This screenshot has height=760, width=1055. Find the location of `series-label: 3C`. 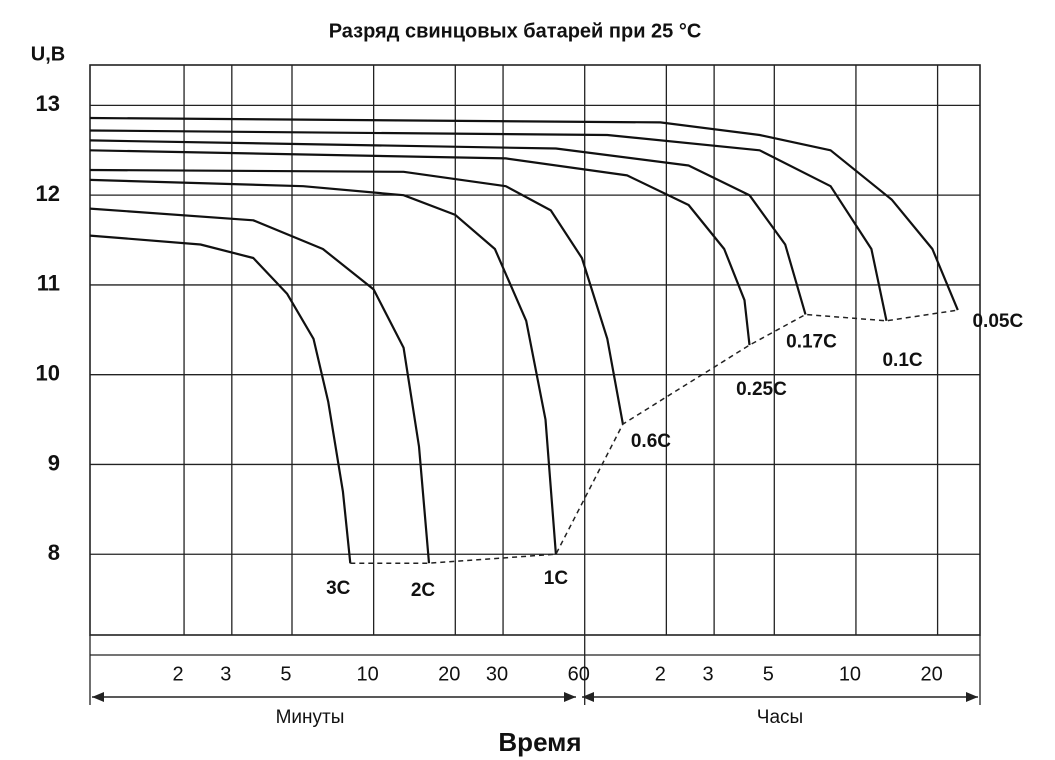

series-label: 3C is located at coordinates (338, 588).